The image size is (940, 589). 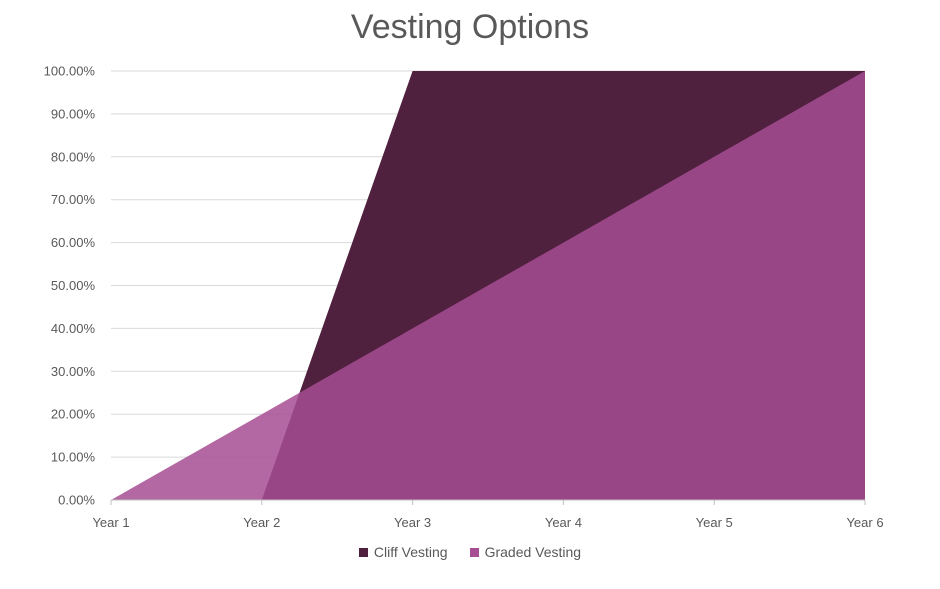 What do you see at coordinates (412, 522) in the screenshot?
I see `x-tick-label: Year 3` at bounding box center [412, 522].